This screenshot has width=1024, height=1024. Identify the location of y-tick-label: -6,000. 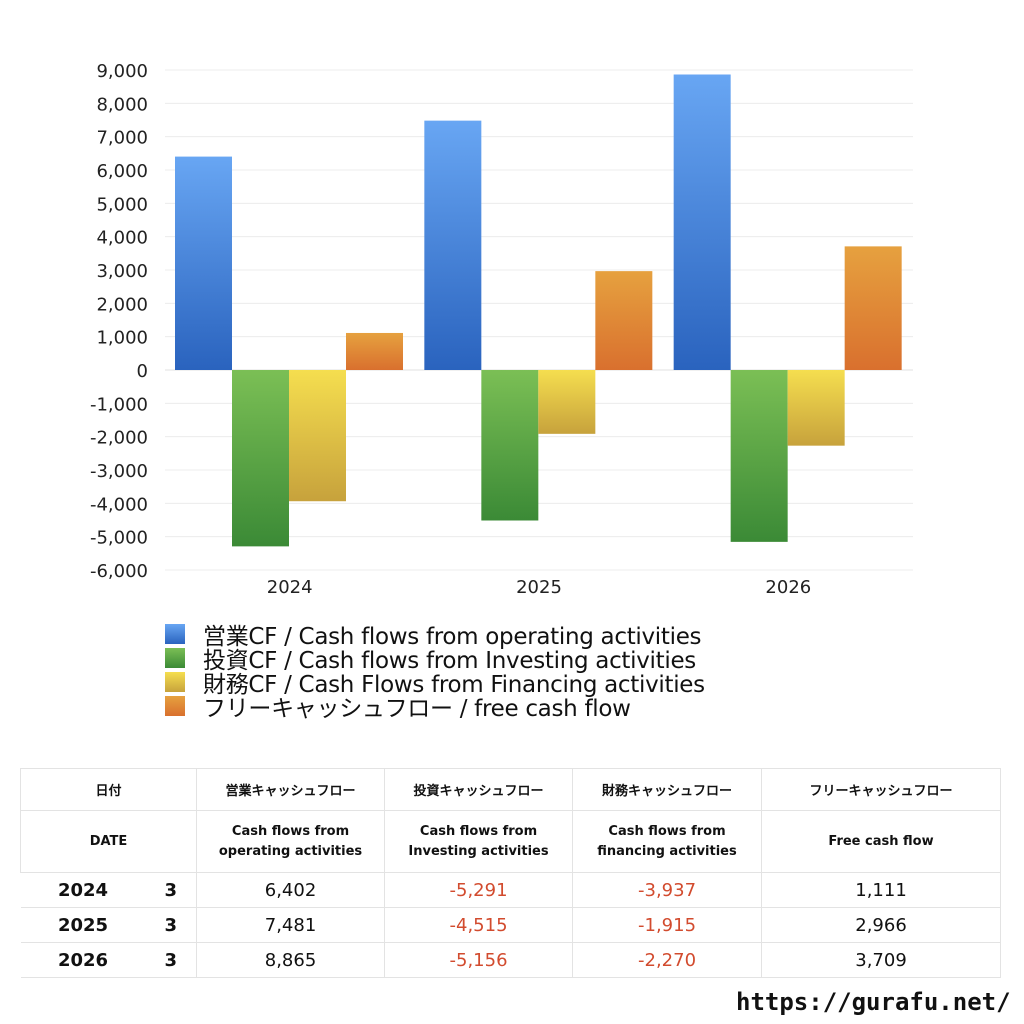
(119, 571).